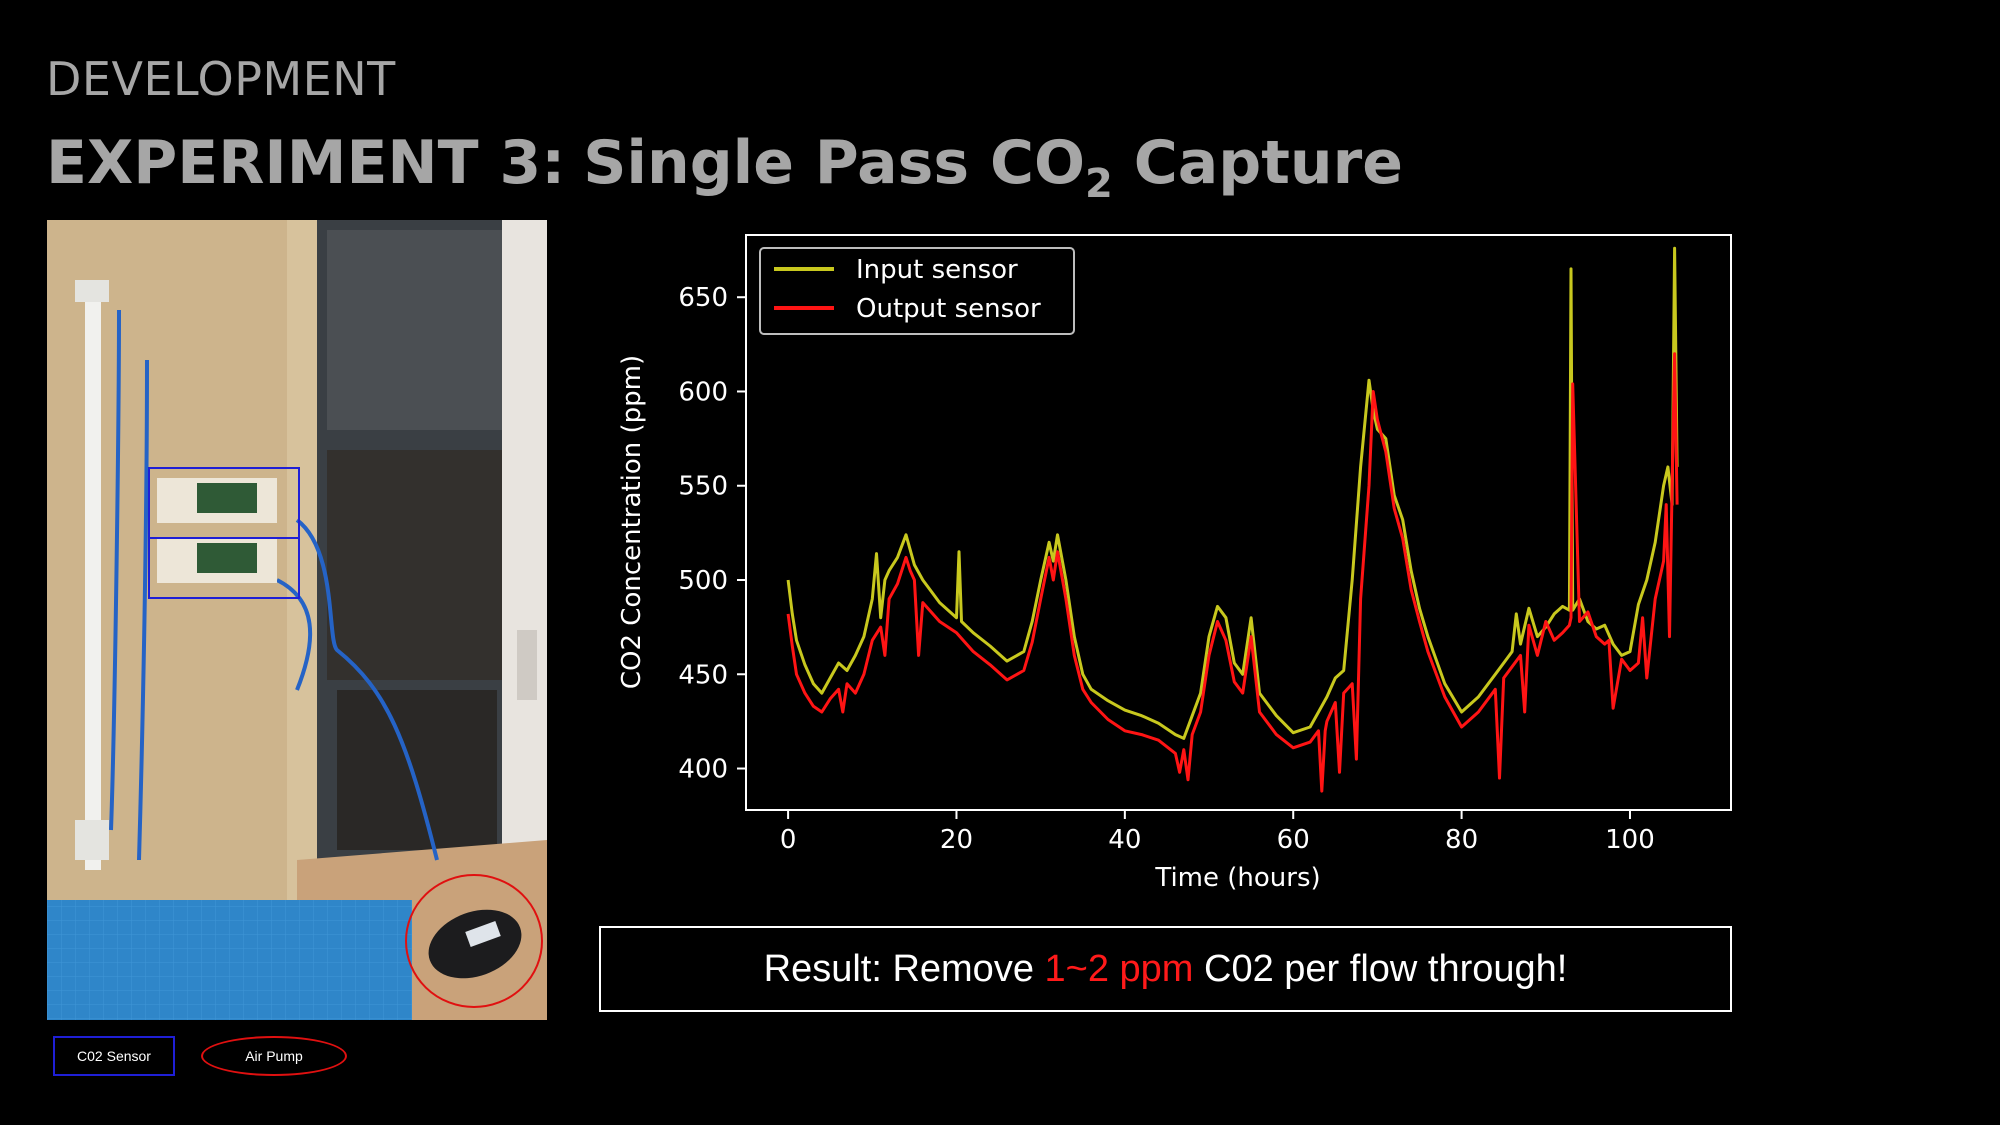  I want to click on title-suffix: Capture, so click(1257, 163).